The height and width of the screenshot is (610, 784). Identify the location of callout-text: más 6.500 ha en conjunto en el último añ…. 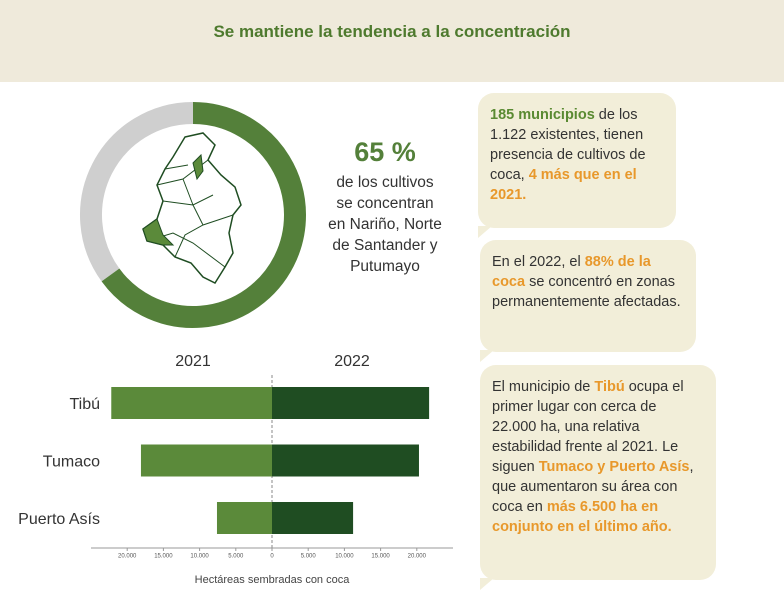
(582, 517).